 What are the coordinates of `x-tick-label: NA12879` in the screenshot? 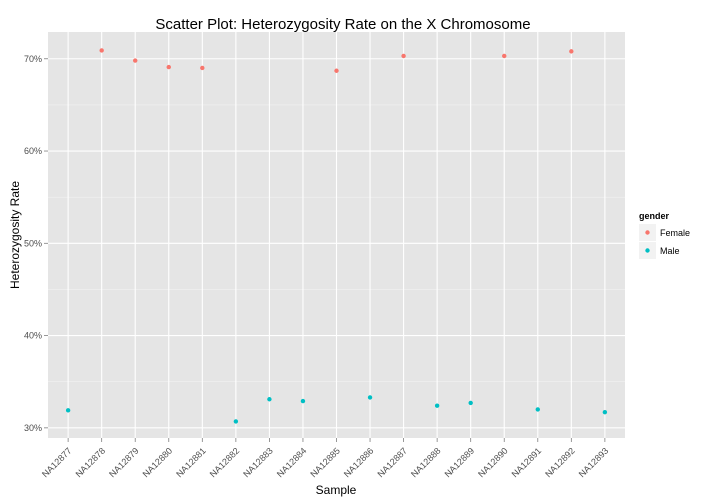 It's located at (124, 463).